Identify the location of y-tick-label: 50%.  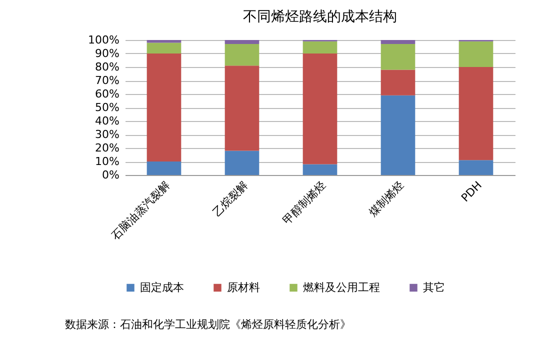
(107, 107).